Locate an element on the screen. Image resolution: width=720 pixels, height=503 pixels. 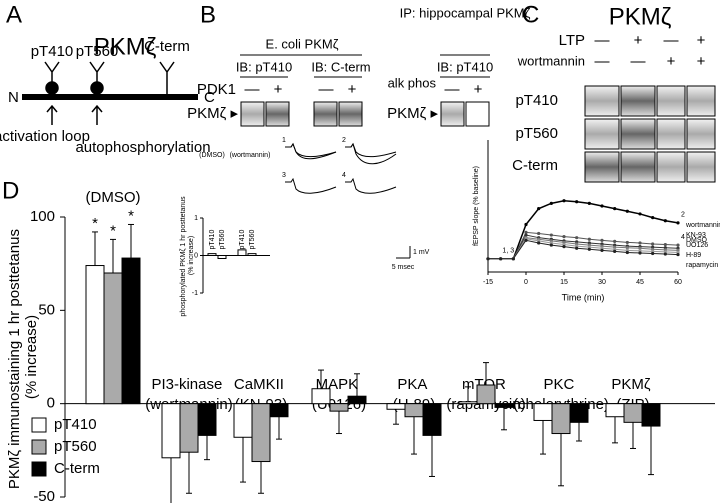
trace-label: 2 is located at coordinates (344, 140).